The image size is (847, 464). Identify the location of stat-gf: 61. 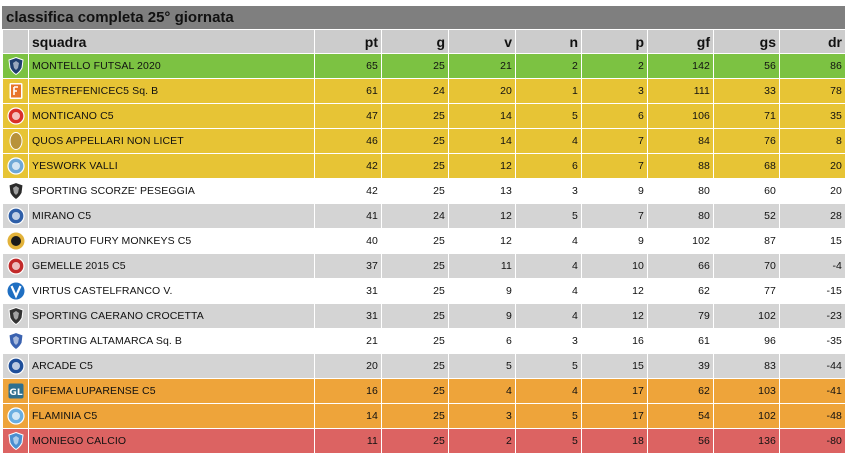
(680, 341).